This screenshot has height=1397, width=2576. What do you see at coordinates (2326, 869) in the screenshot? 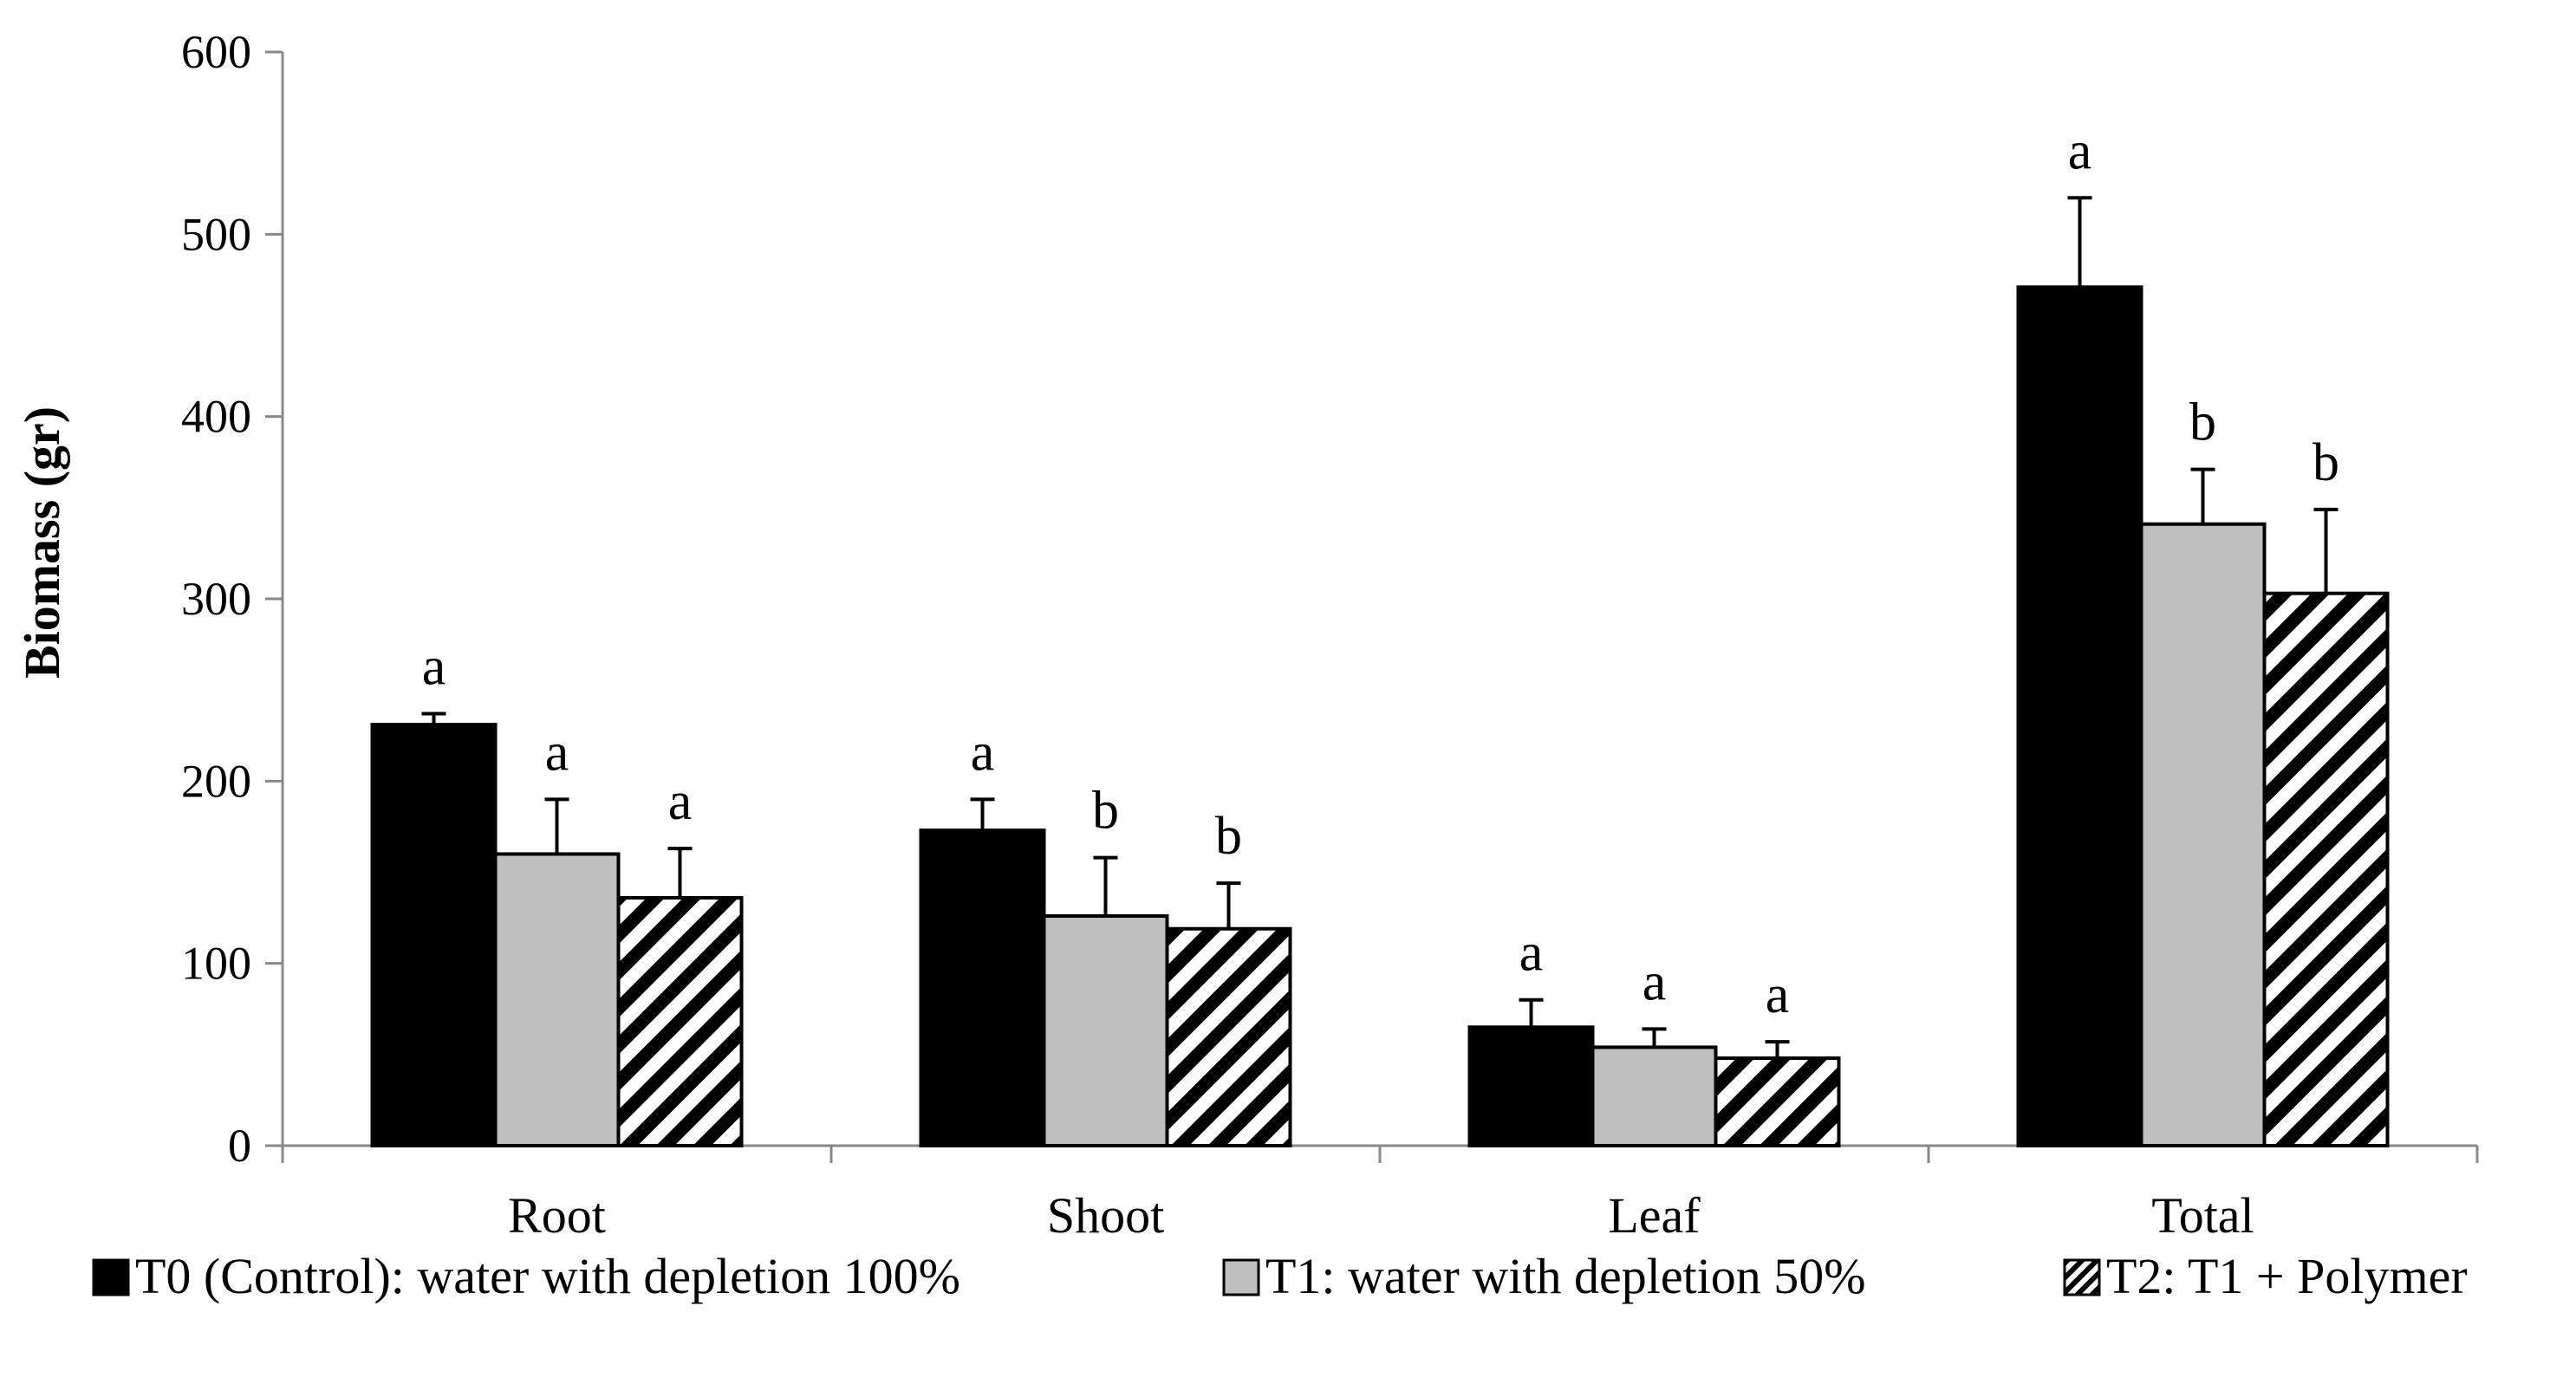
I see `bar-total-s2` at bounding box center [2326, 869].